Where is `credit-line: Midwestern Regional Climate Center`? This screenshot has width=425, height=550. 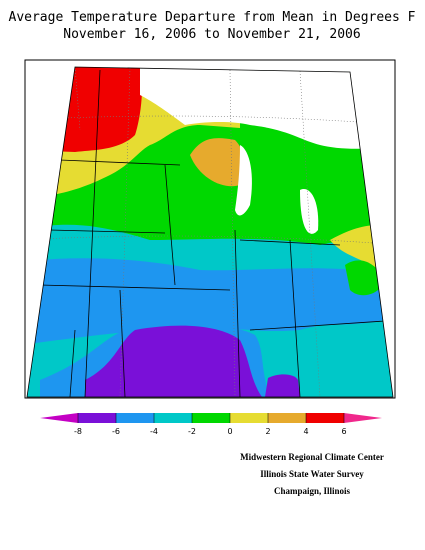 credit-line: Midwestern Regional Climate Center is located at coordinates (312, 457).